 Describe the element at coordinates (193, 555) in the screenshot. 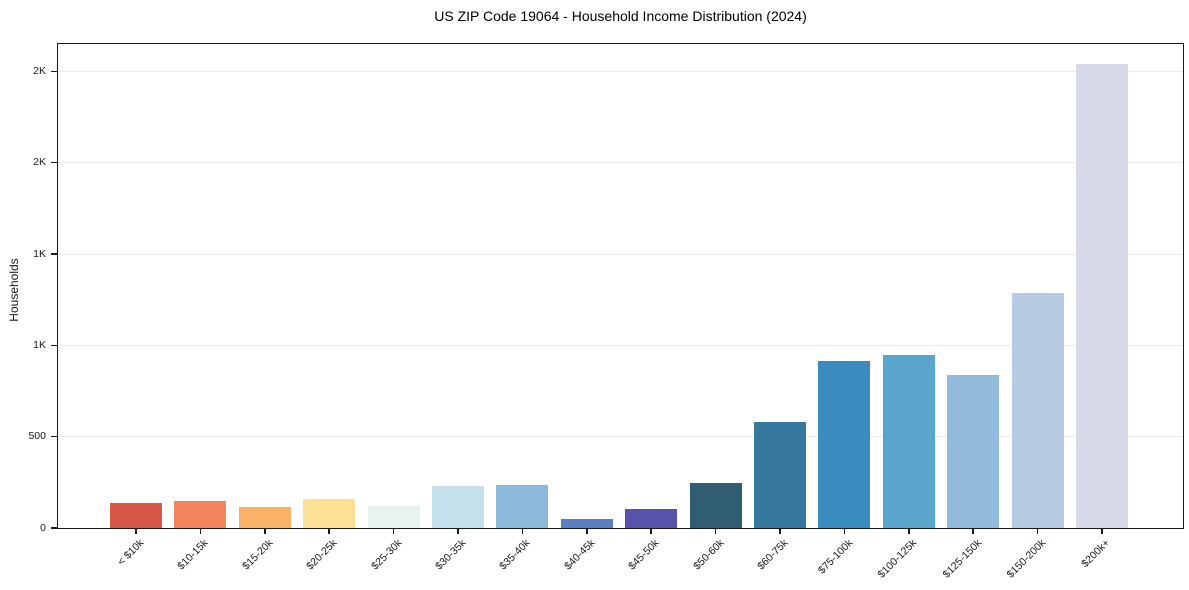

I see `x-tick-label-text: $10-15k` at that location.